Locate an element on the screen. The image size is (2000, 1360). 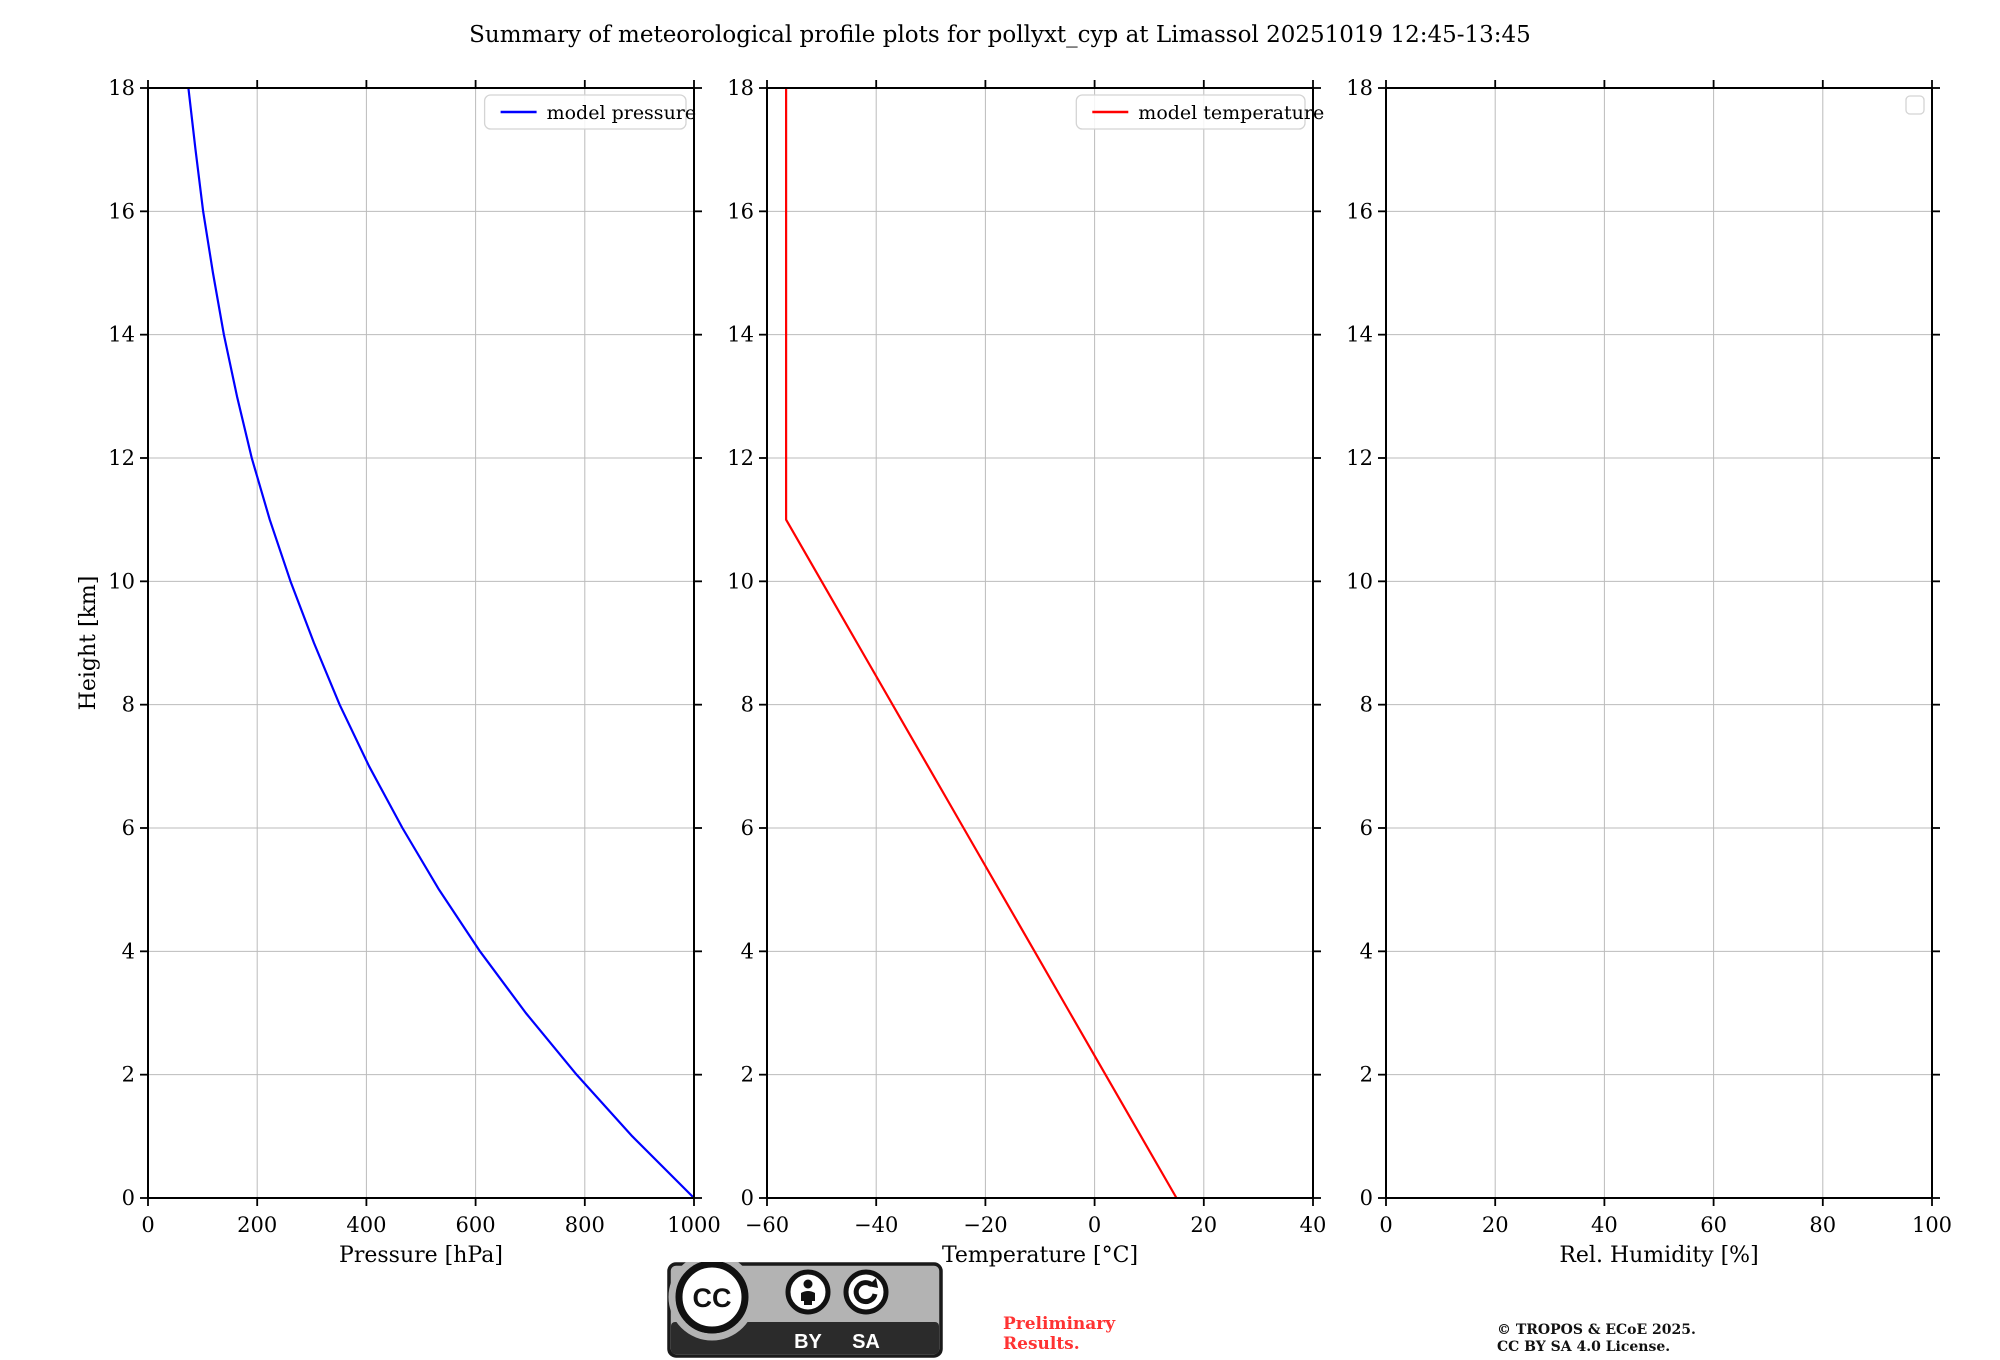
x-tick-label: 800 is located at coordinates (585, 1225).